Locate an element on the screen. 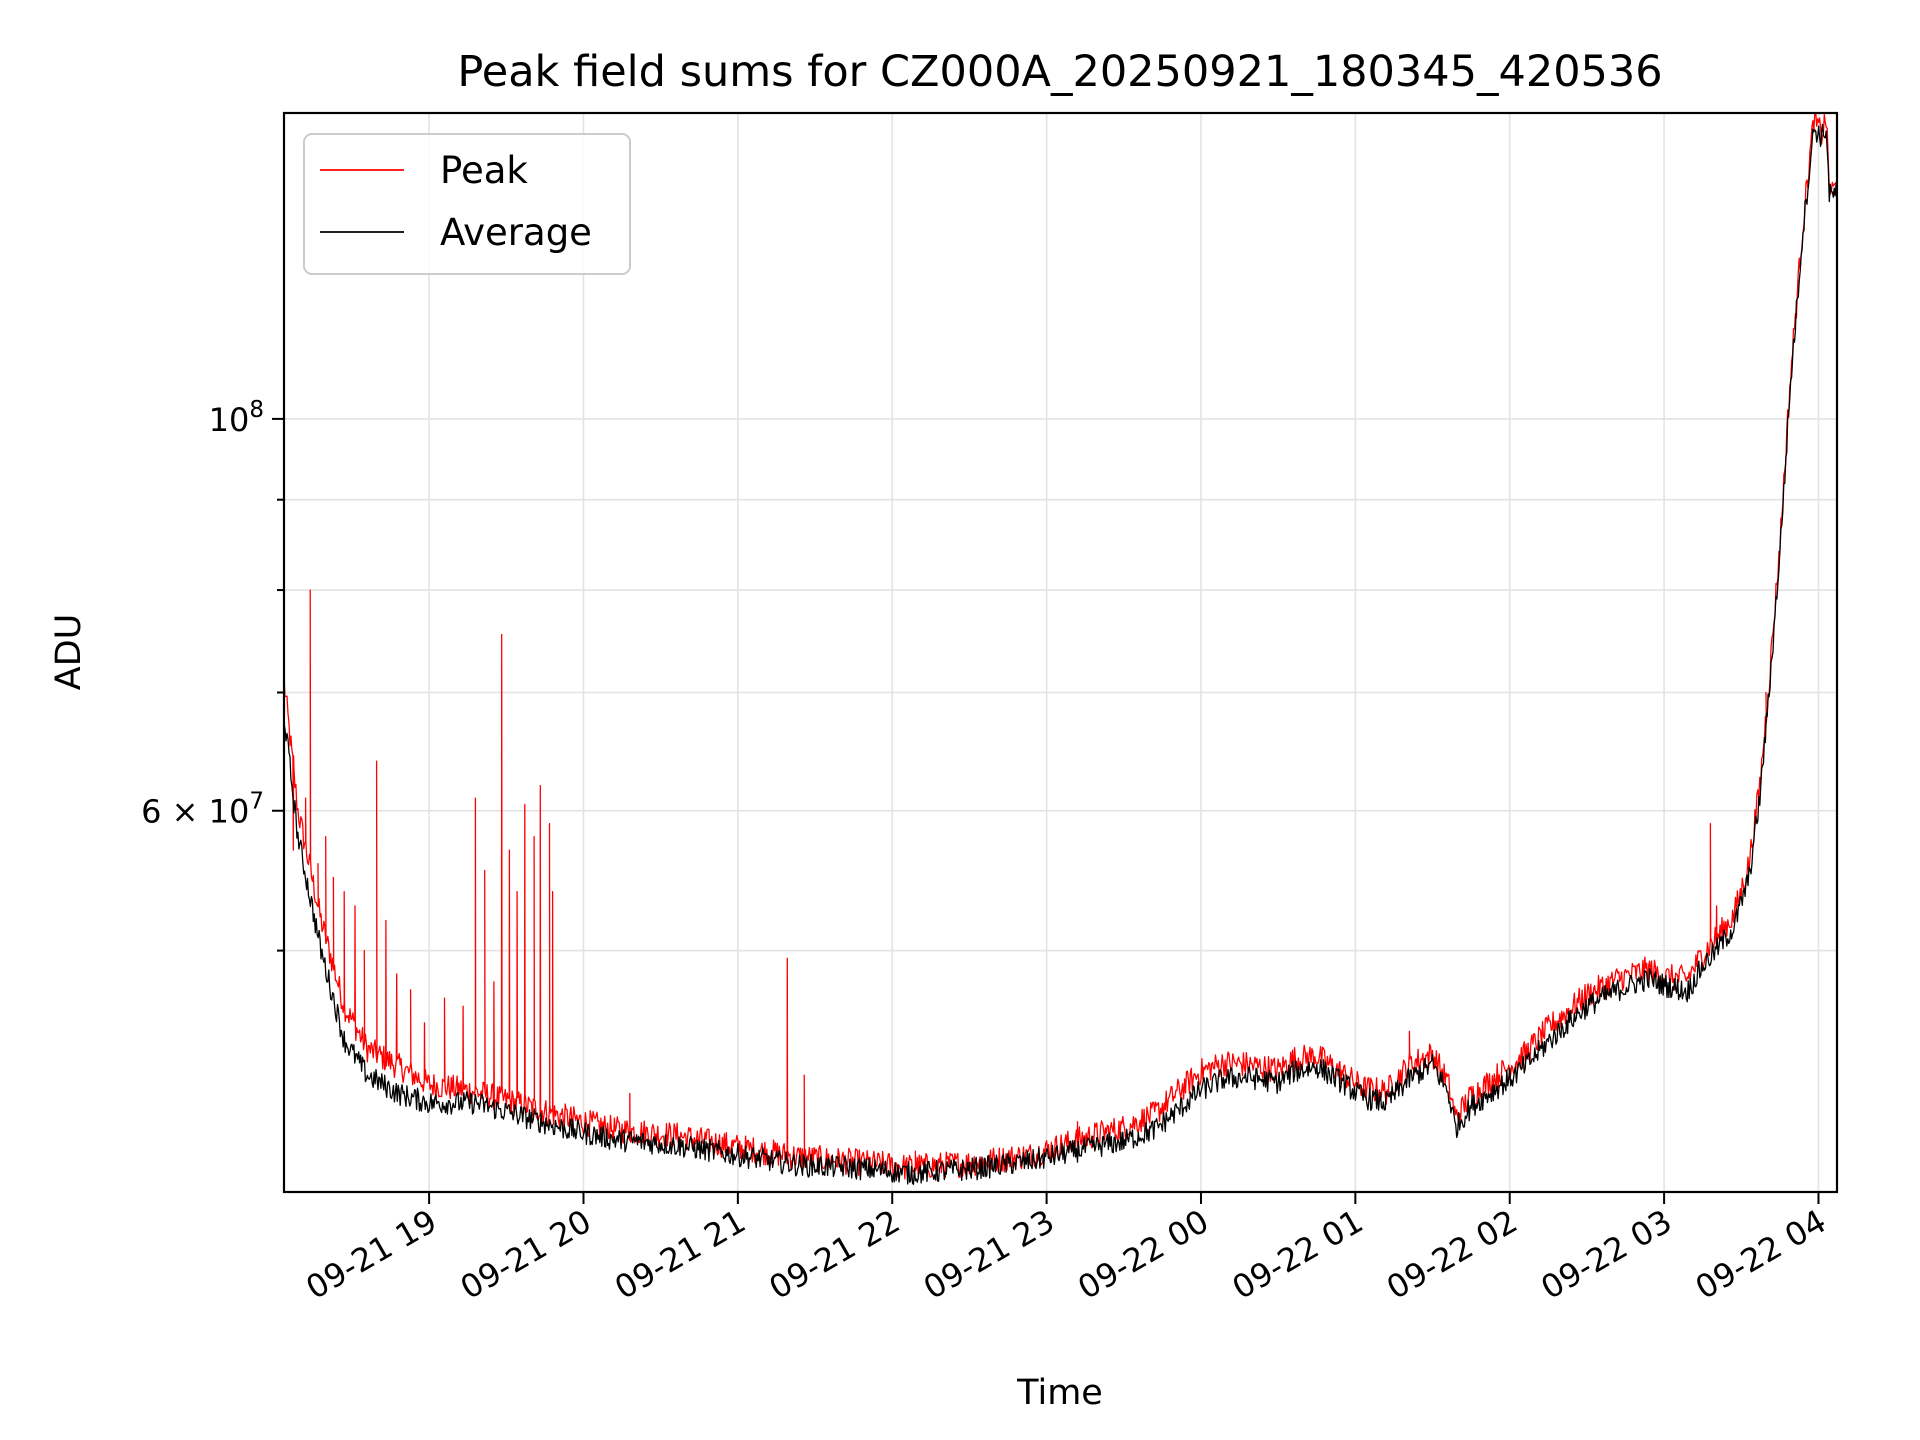 This screenshot has height=1440, width=1920. y-tick-label-exponent: 8 is located at coordinates (256, 410).